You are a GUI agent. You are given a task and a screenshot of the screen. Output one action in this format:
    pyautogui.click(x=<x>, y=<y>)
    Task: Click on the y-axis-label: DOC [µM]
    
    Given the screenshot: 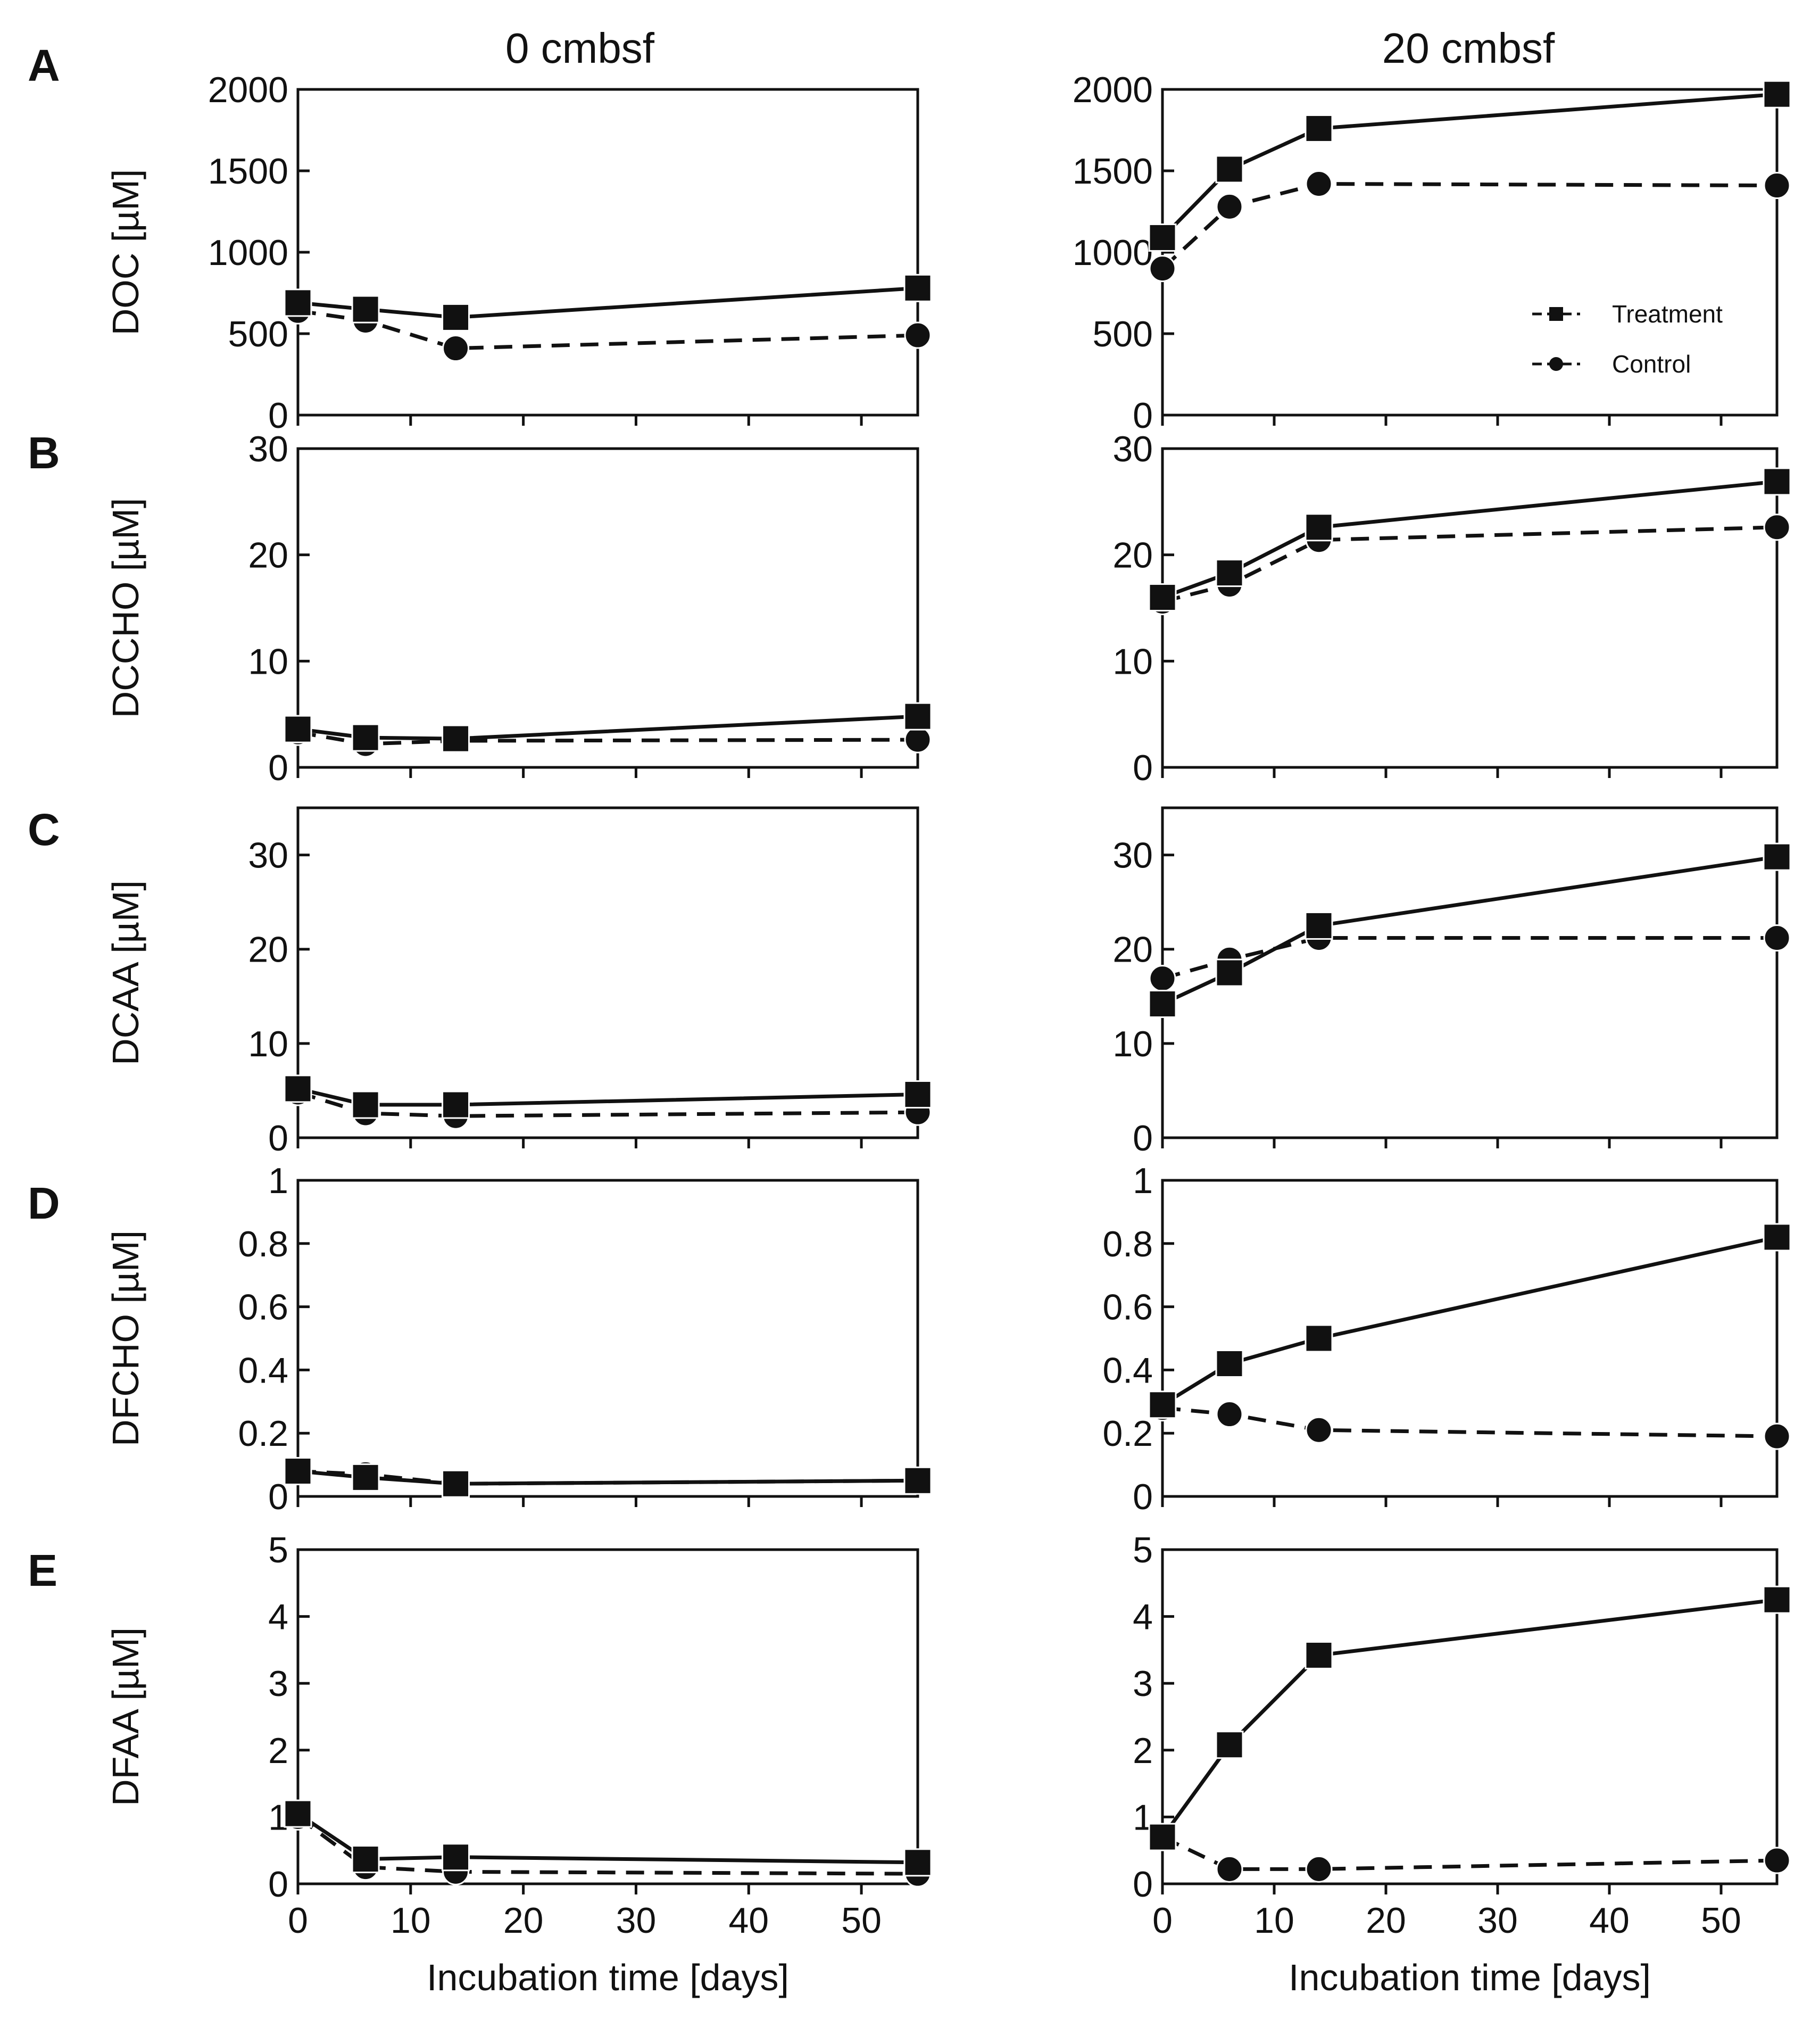 What is the action you would take?
    pyautogui.click(x=125, y=252)
    